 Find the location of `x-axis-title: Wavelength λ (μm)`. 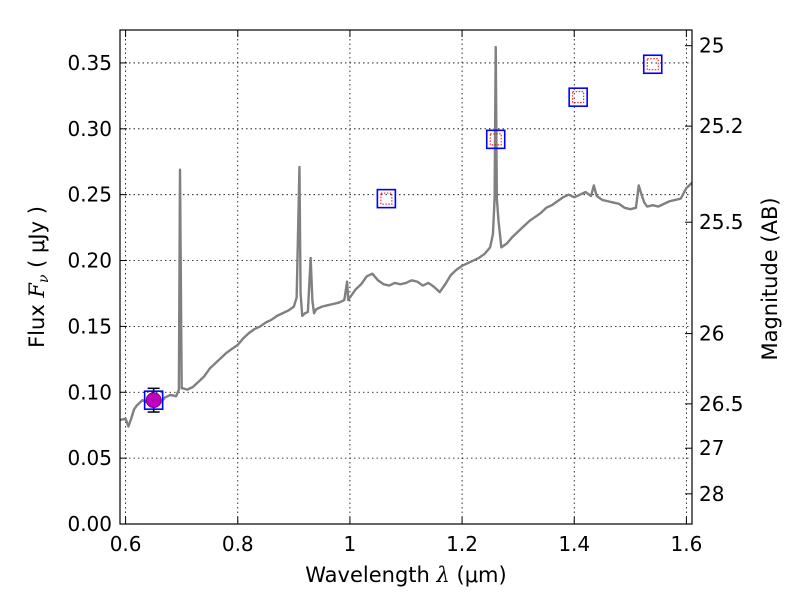

x-axis-title: Wavelength λ (μm) is located at coordinates (405, 575).